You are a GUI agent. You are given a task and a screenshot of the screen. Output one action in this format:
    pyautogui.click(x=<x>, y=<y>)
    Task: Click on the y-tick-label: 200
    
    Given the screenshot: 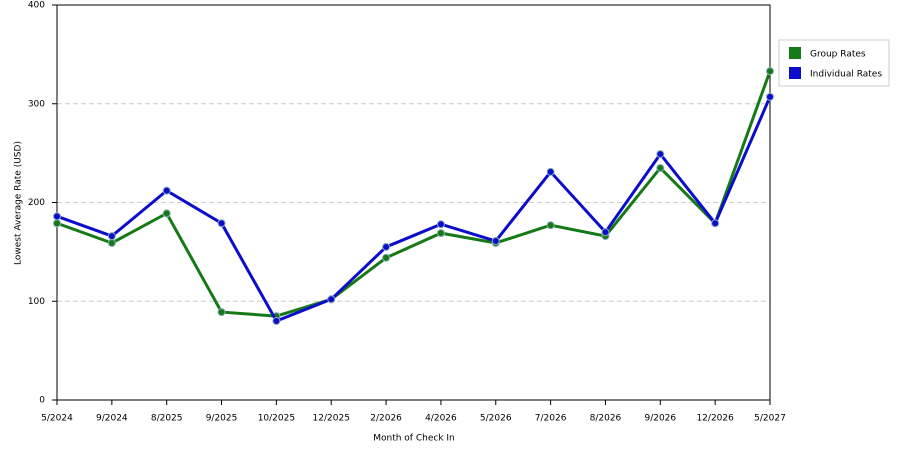 What is the action you would take?
    pyautogui.click(x=36, y=203)
    